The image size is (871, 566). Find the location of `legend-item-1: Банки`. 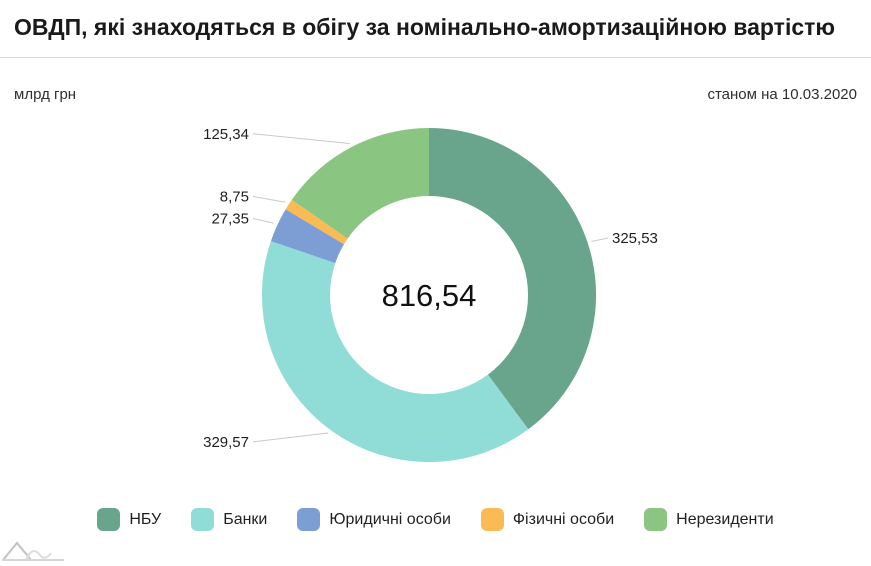

legend-item-1: Банки is located at coordinates (229, 519).